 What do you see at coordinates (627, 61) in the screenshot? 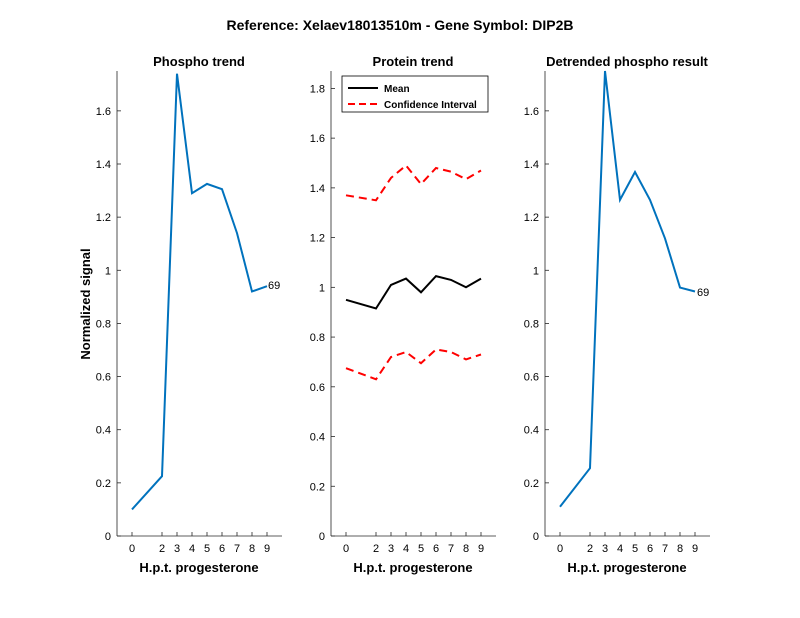
I see `panel-title: Detrended phospho result` at bounding box center [627, 61].